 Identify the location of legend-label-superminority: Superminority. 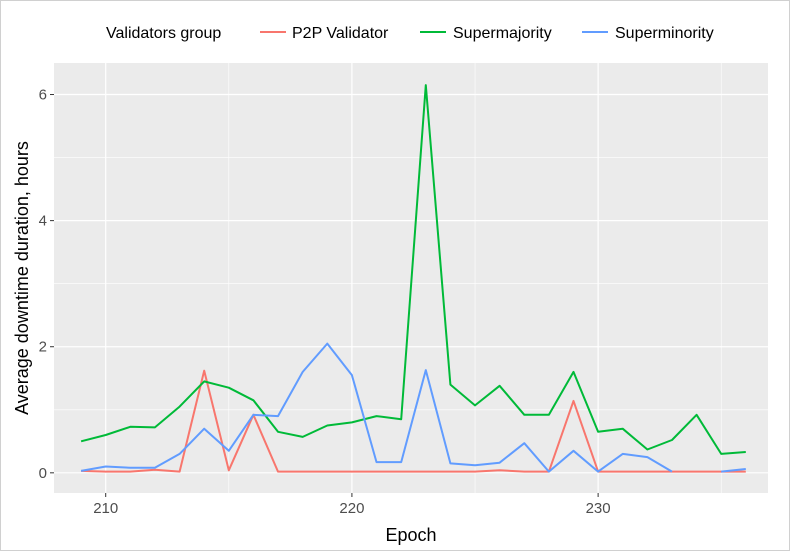
(664, 33).